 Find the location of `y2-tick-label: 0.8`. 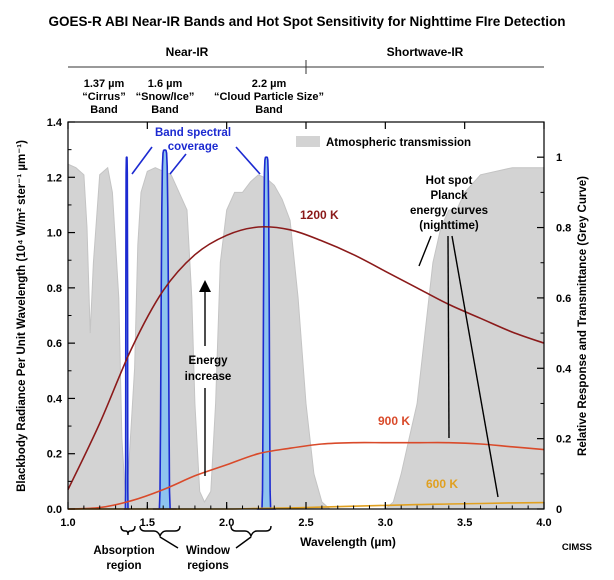

y2-tick-label: 0.8 is located at coordinates (563, 229).